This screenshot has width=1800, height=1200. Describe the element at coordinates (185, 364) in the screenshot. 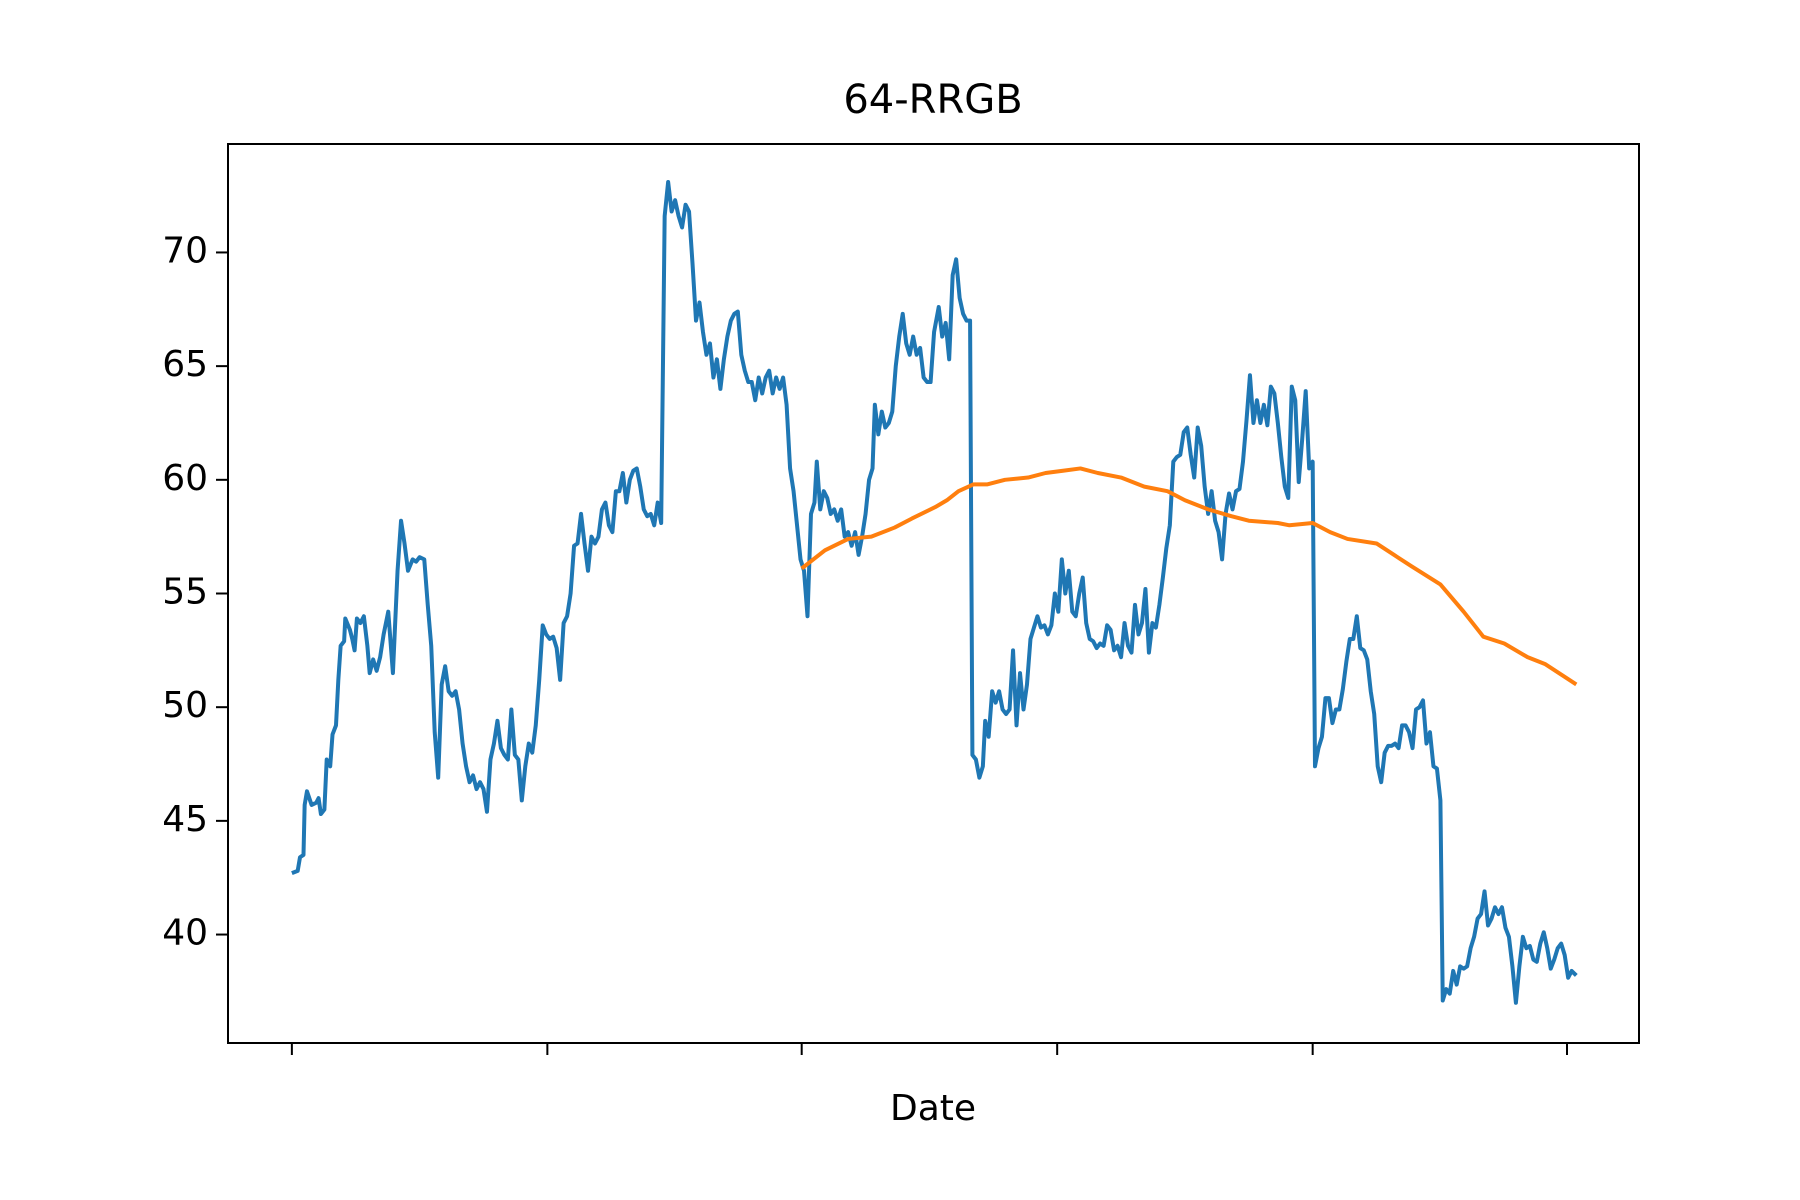

I see `y-tick-label: 65` at that location.